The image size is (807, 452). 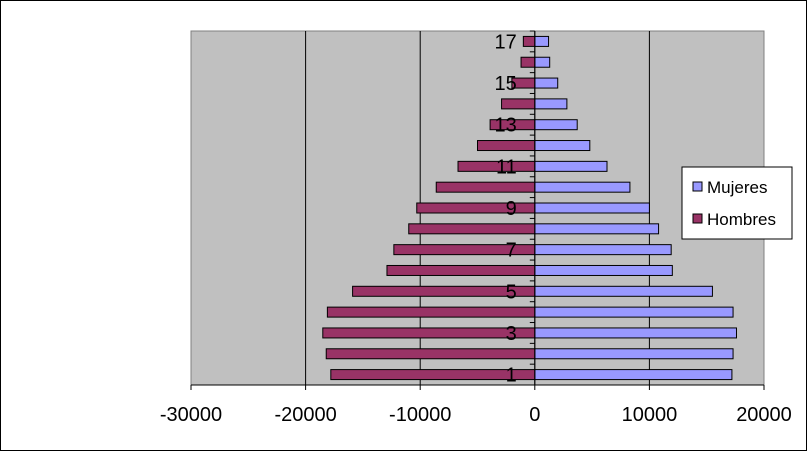 What do you see at coordinates (511, 251) in the screenshot?
I see `y-tick-label: 7` at bounding box center [511, 251].